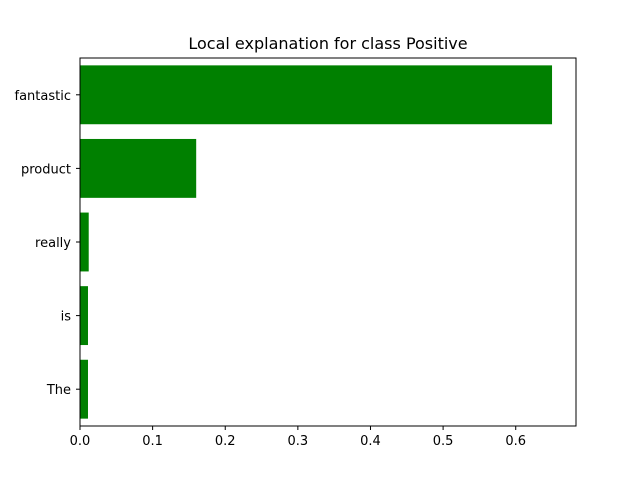 The height and width of the screenshot is (480, 640). What do you see at coordinates (327, 43) in the screenshot?
I see `chart-title: Local explanation for class Positive` at bounding box center [327, 43].